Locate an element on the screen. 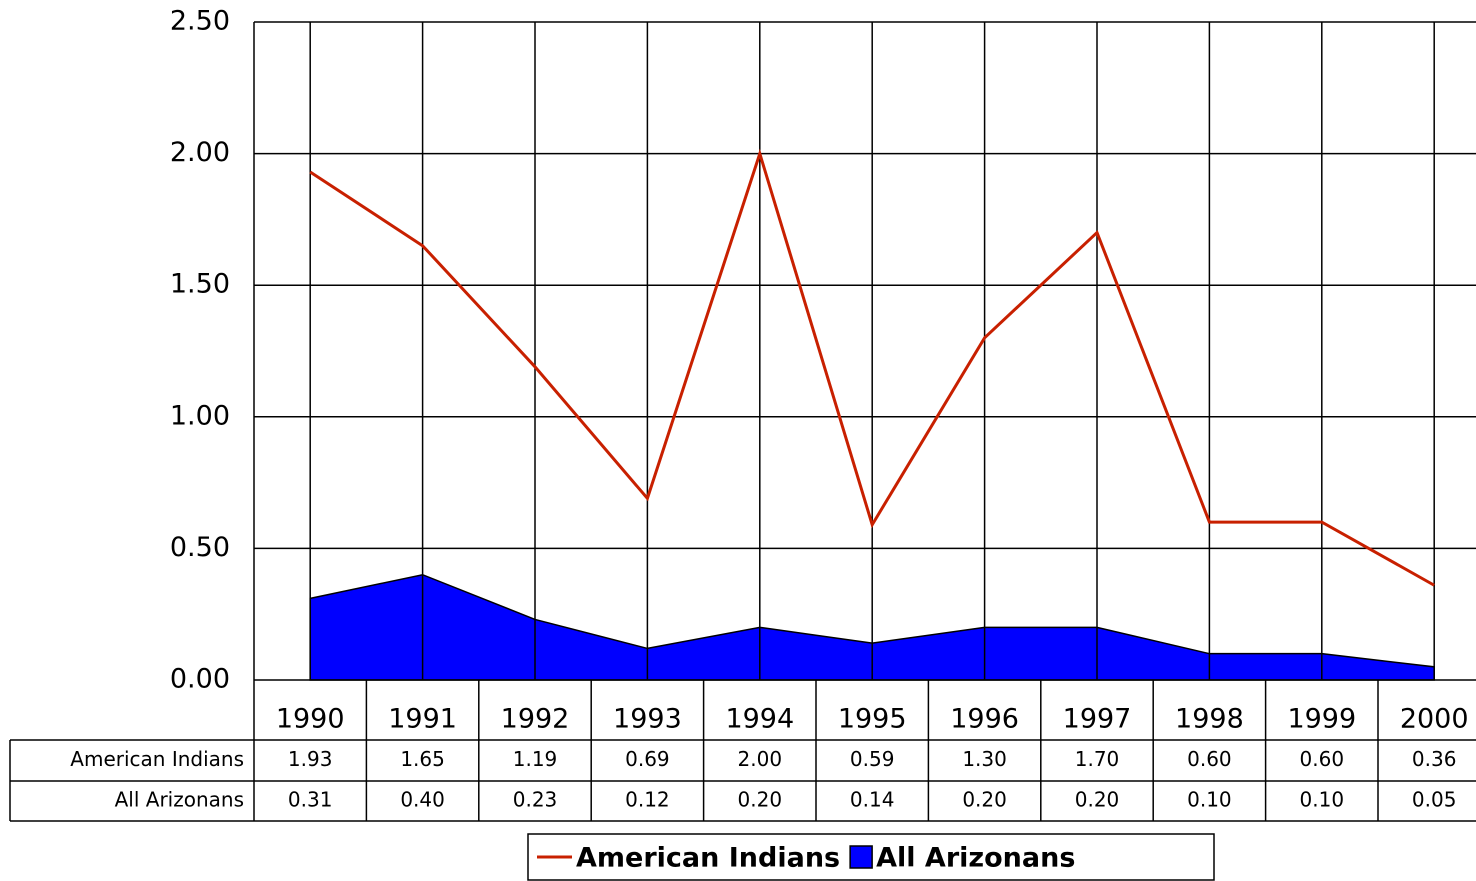  table-cell: 1.19 is located at coordinates (535, 759).